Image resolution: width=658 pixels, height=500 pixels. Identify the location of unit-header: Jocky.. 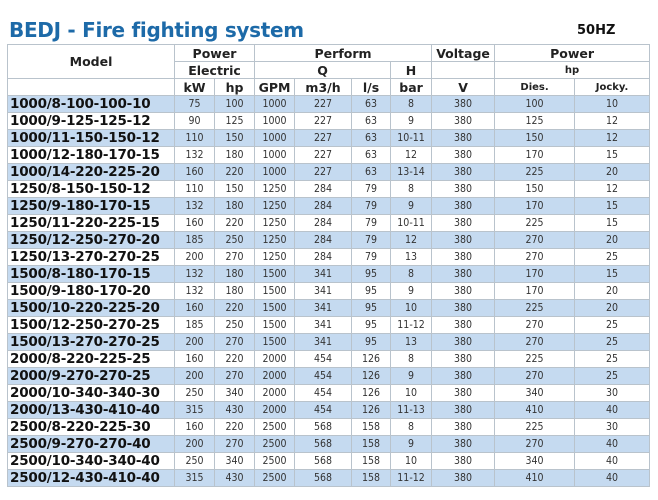
(612, 87).